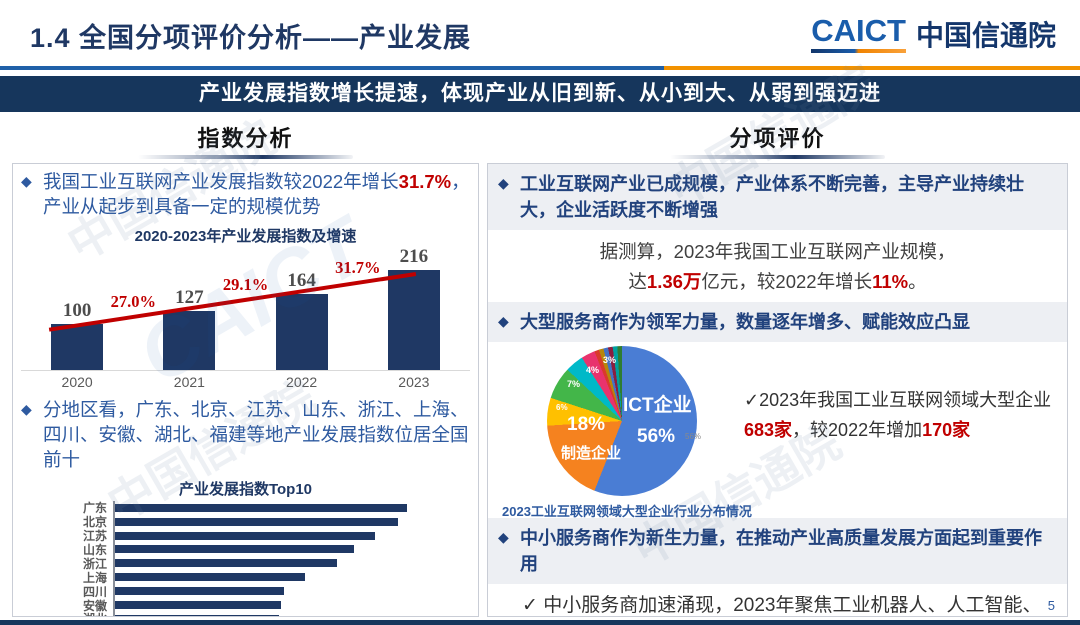 The height and width of the screenshot is (625, 1080). I want to click on top10-label: 浙江, so click(94, 563).